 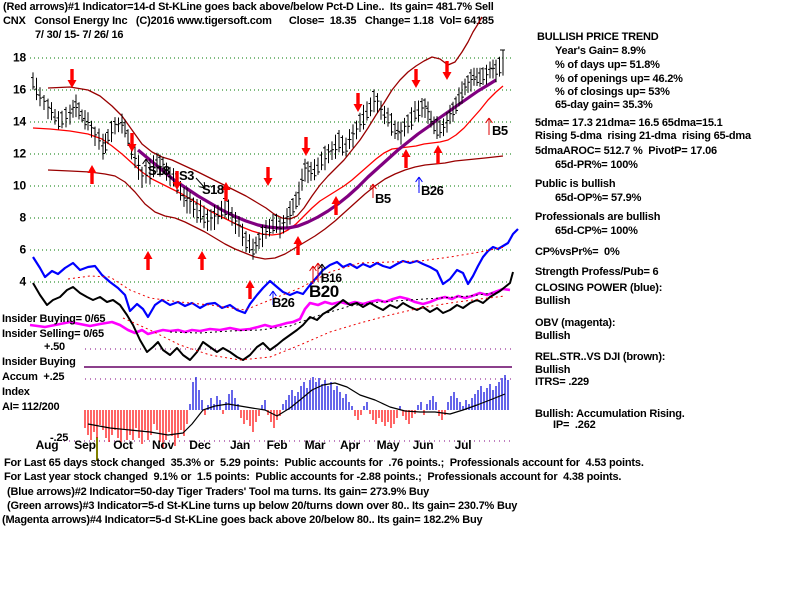 What do you see at coordinates (388, 445) in the screenshot?
I see `month-label-may: May` at bounding box center [388, 445].